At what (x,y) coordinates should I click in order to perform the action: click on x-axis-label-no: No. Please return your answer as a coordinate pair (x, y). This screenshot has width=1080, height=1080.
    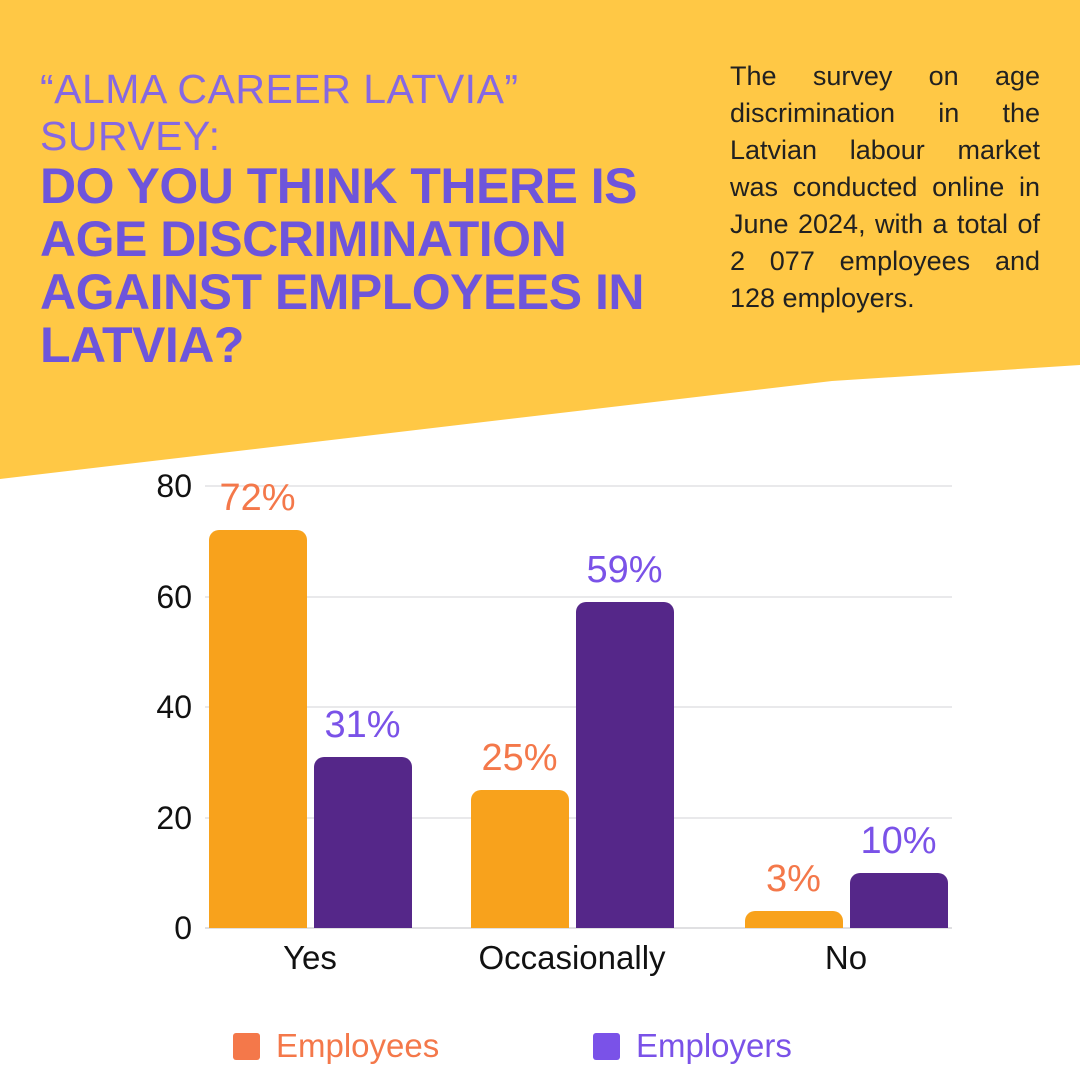
    Looking at the image, I should click on (846, 957).